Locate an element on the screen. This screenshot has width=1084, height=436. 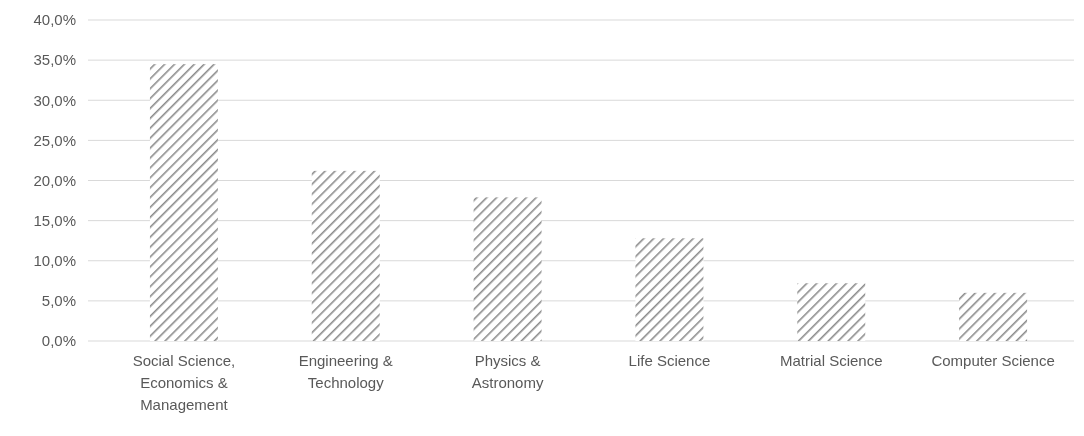
y-tick-label: 5,0% is located at coordinates (58, 301).